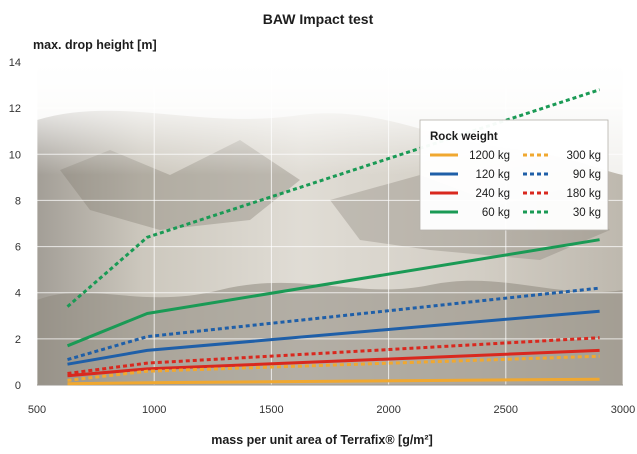  What do you see at coordinates (154, 410) in the screenshot?
I see `x-tick-label: 1000` at bounding box center [154, 410].